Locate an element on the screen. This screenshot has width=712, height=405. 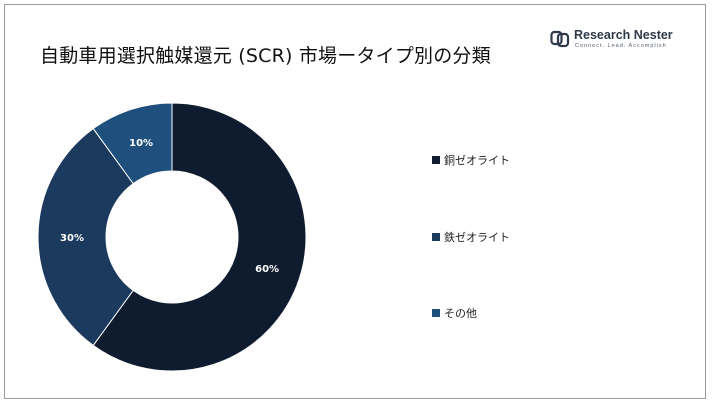
chart-title: 自動車用選択触媒還元 (SCR) 市場ータイプ別の分類 is located at coordinates (265, 56).